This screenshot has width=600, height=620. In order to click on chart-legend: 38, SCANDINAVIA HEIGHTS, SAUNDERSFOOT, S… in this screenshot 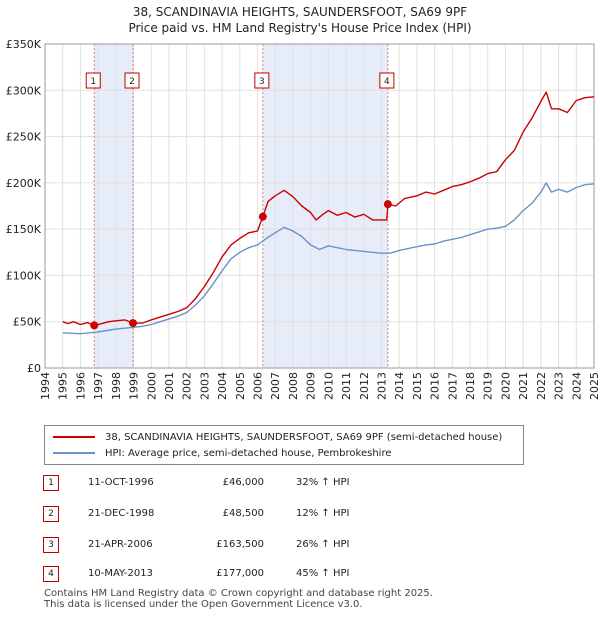, I will do `click(284, 445)`.